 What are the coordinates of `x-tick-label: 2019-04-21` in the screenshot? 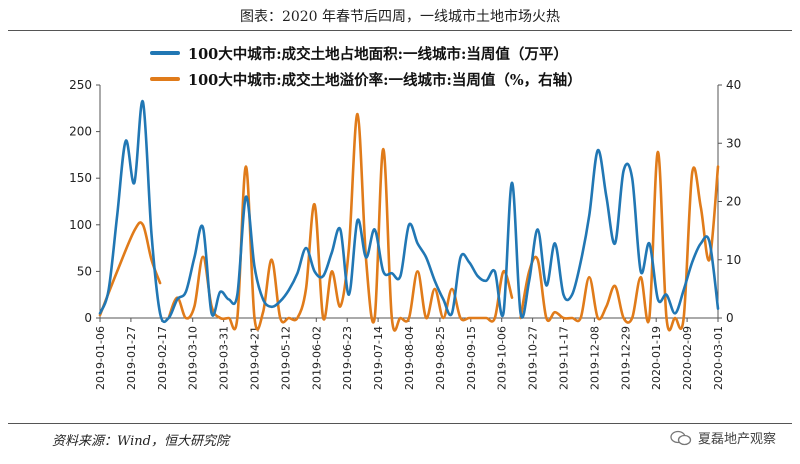 It's located at (255, 358).